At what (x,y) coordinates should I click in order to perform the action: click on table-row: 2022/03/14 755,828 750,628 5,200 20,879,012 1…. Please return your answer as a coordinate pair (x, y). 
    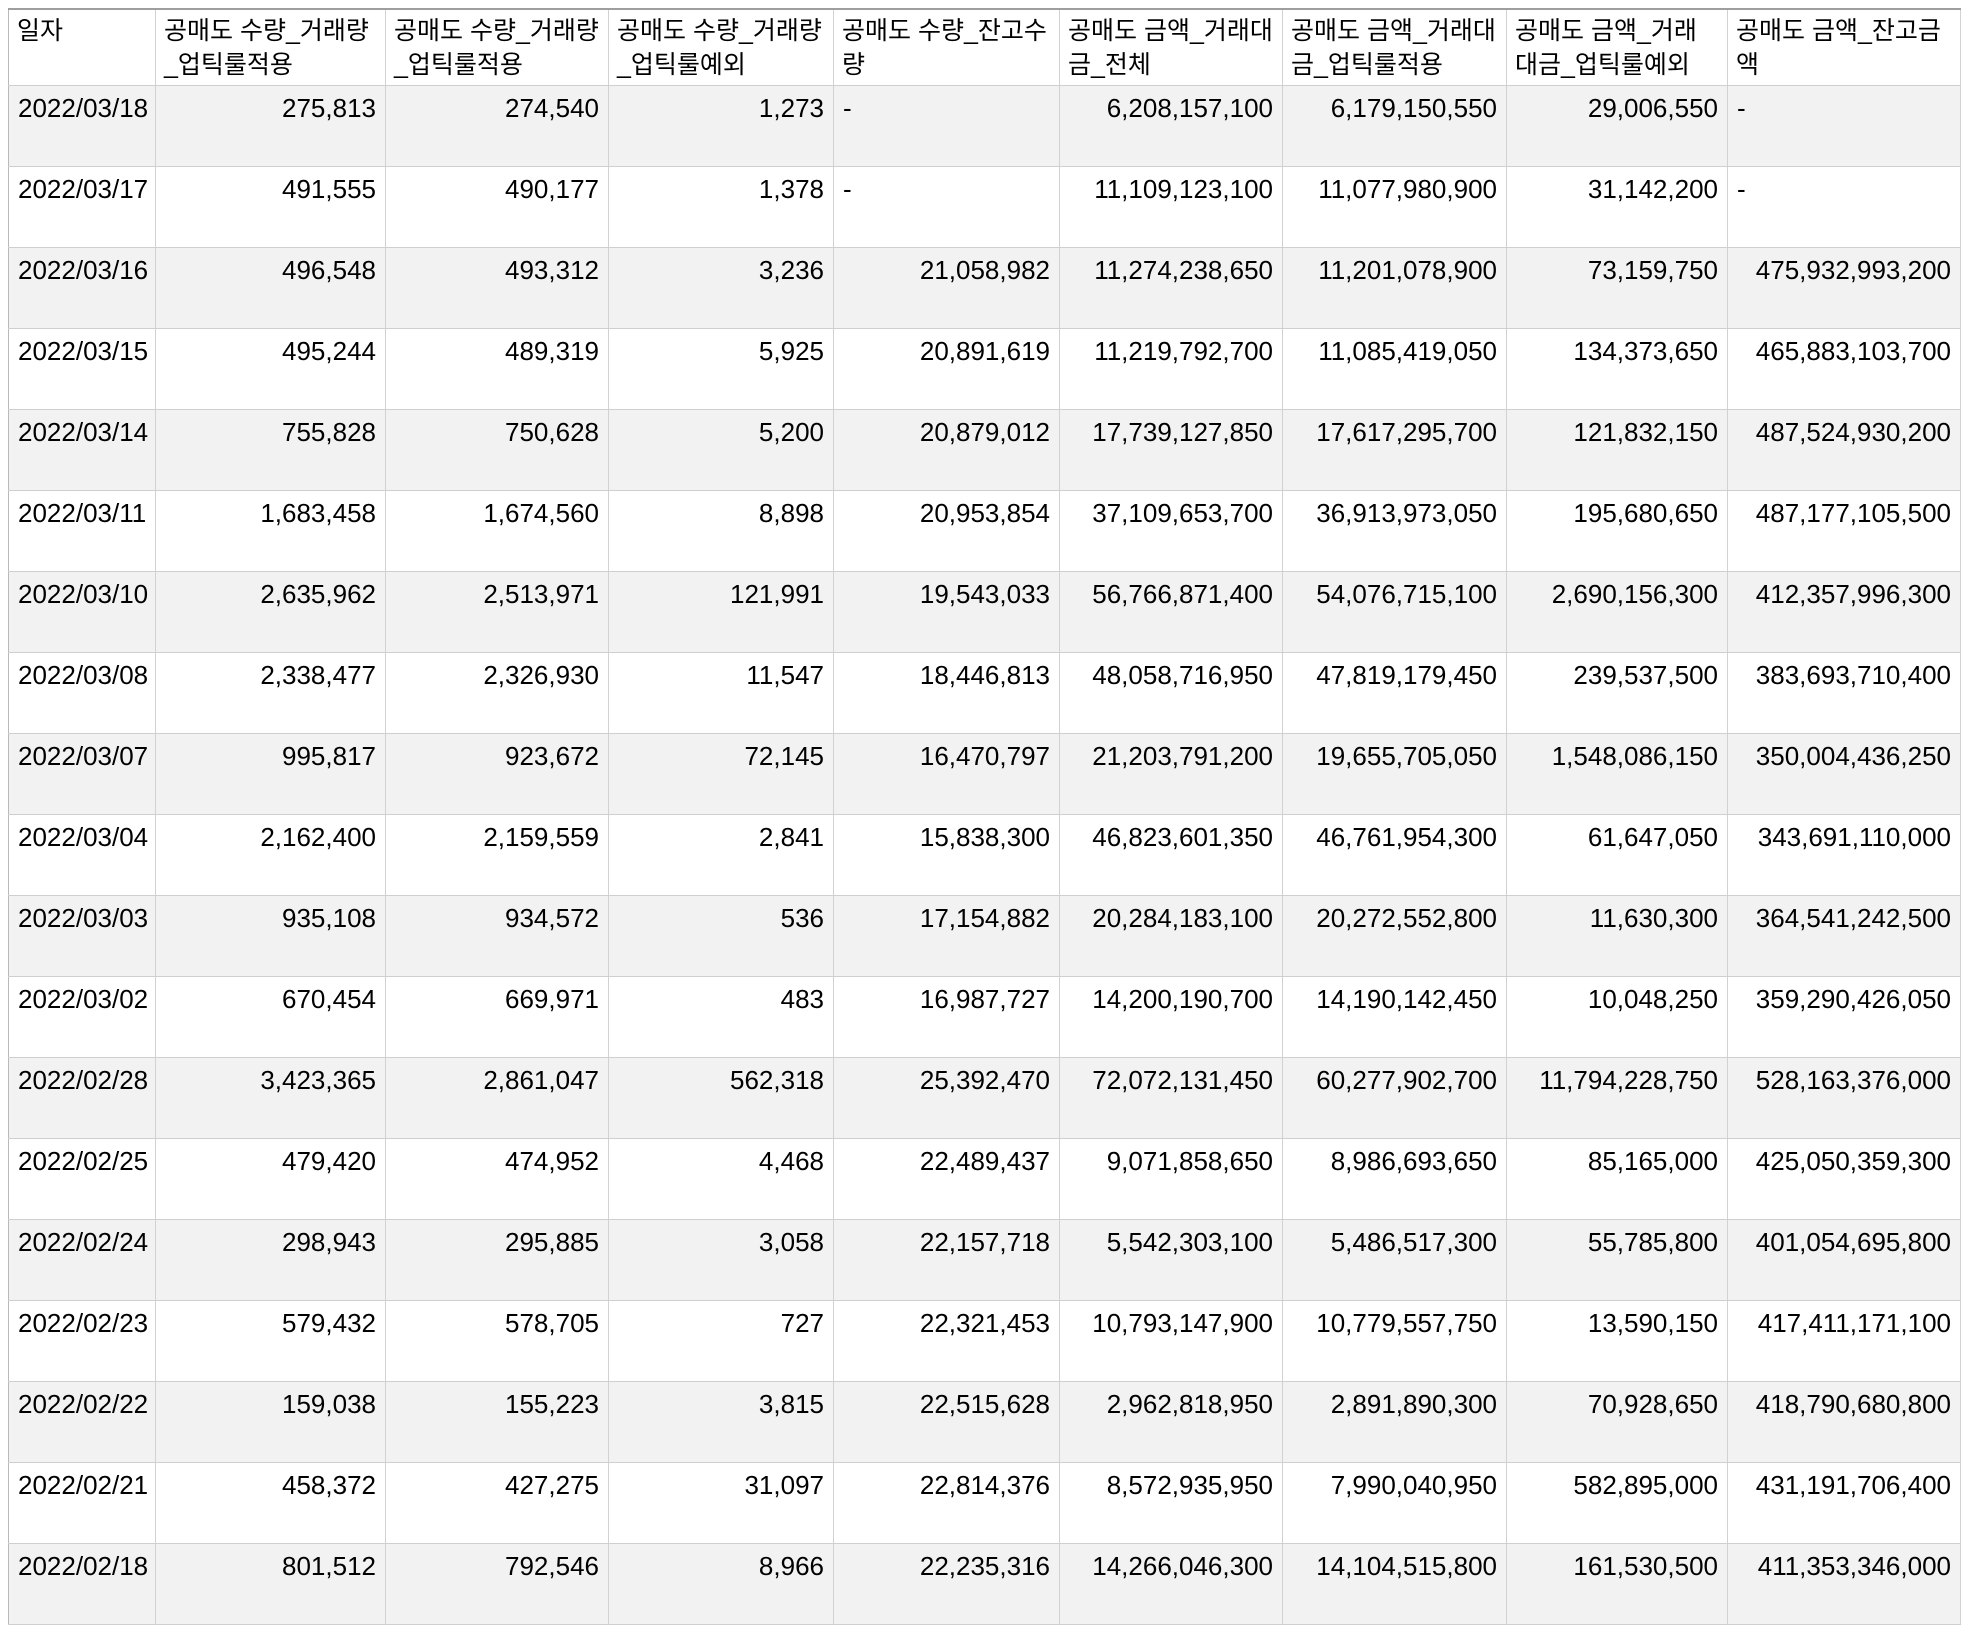
    Looking at the image, I should click on (984, 450).